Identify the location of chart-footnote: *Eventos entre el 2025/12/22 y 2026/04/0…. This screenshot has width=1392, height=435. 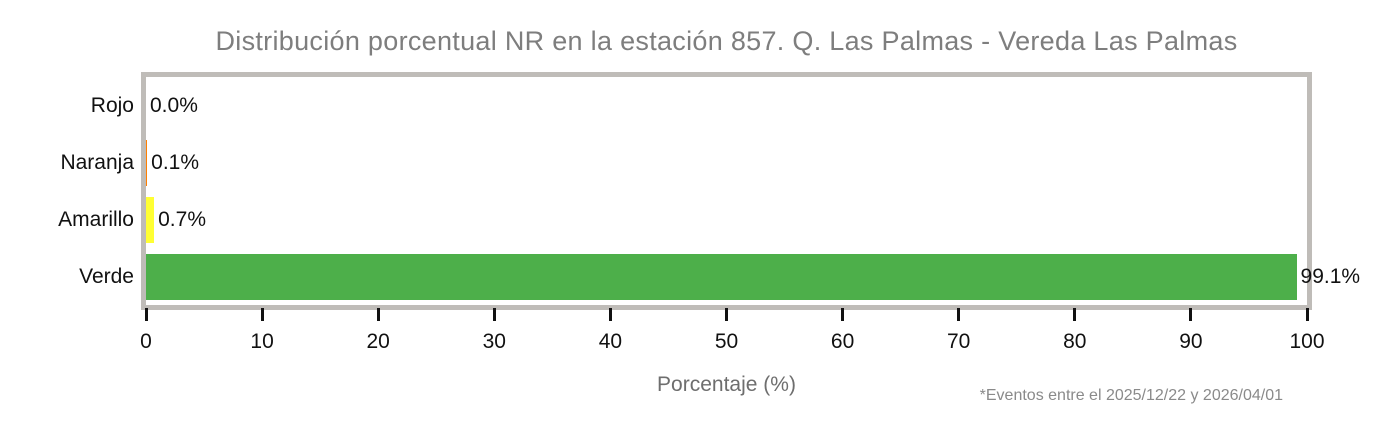
(1131, 395).